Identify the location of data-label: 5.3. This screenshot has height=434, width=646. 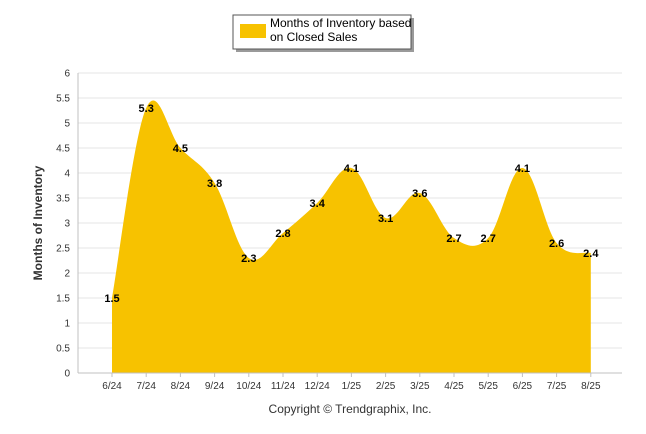
(146, 109).